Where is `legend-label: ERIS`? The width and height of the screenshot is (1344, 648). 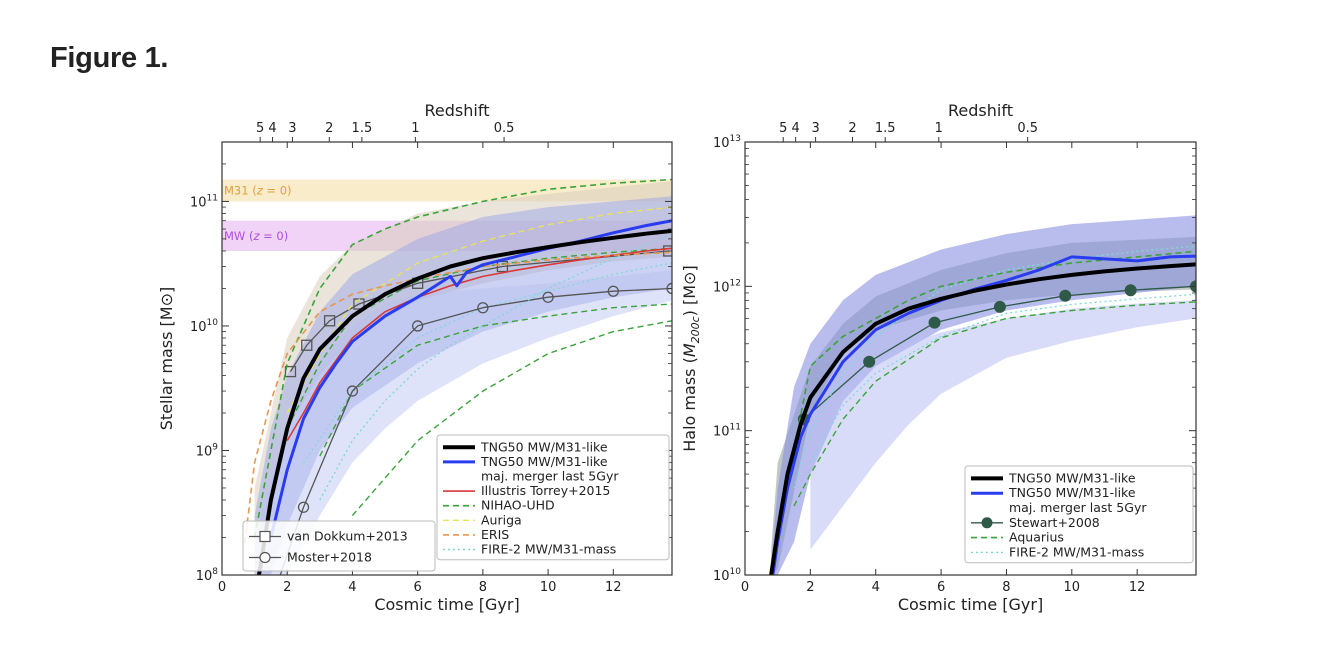
legend-label: ERIS is located at coordinates (495, 534).